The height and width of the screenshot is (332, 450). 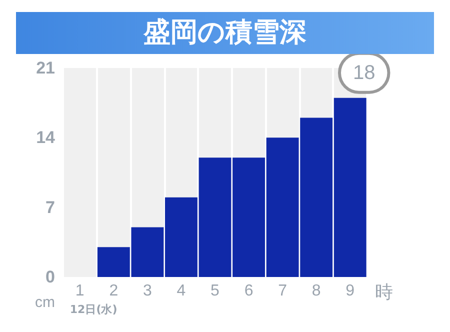 I want to click on y-tick-label: 21, so click(x=45, y=68).